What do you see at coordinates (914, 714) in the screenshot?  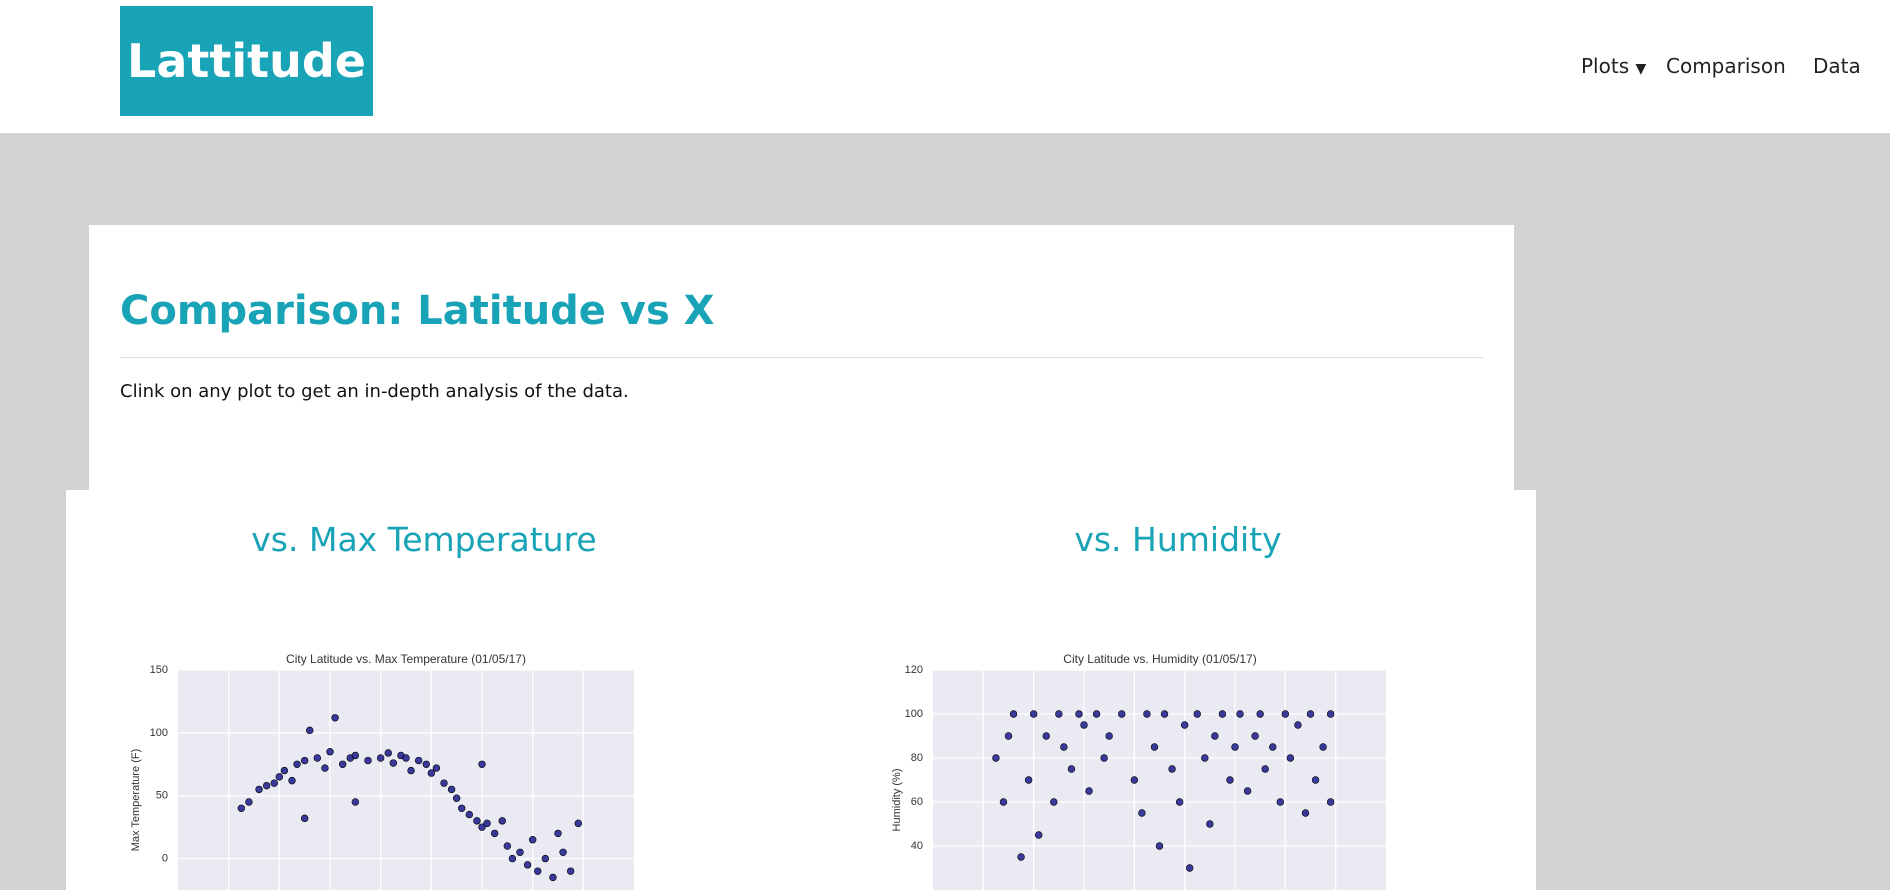 I see `y-tick-label: 100` at bounding box center [914, 714].